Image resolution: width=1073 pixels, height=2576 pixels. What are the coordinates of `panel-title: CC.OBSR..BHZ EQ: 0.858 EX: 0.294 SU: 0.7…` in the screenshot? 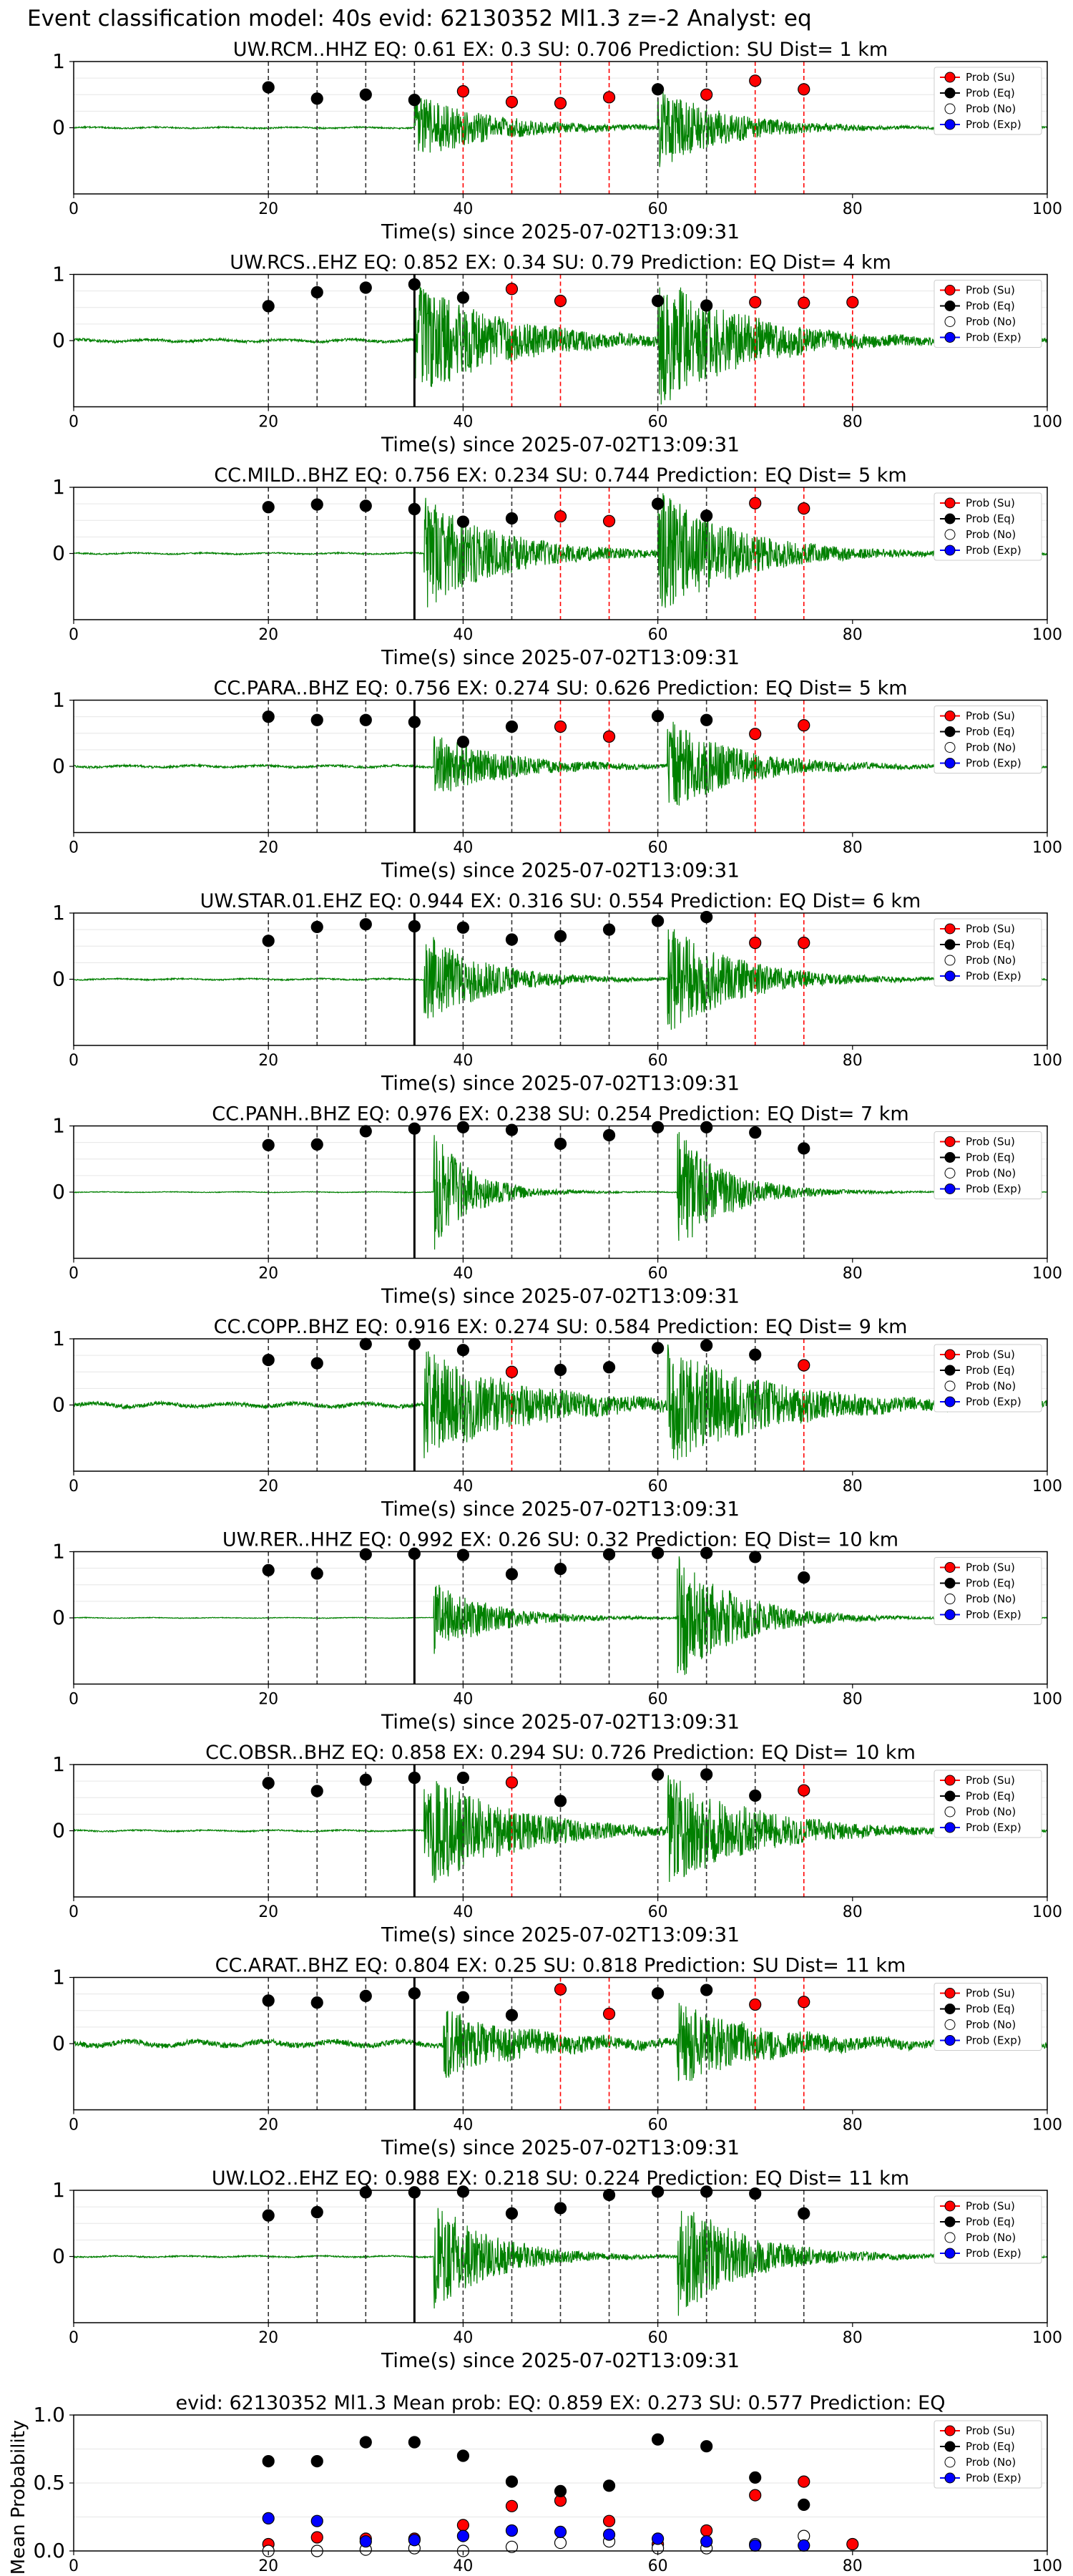 It's located at (560, 1753).